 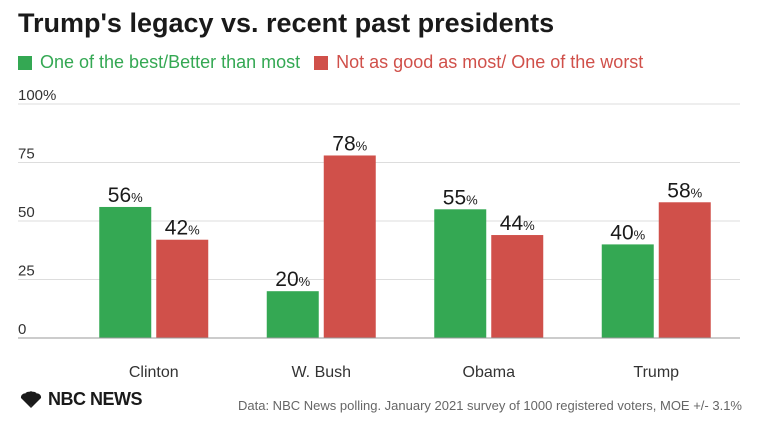 I want to click on data-label: 58%, so click(x=684, y=190).